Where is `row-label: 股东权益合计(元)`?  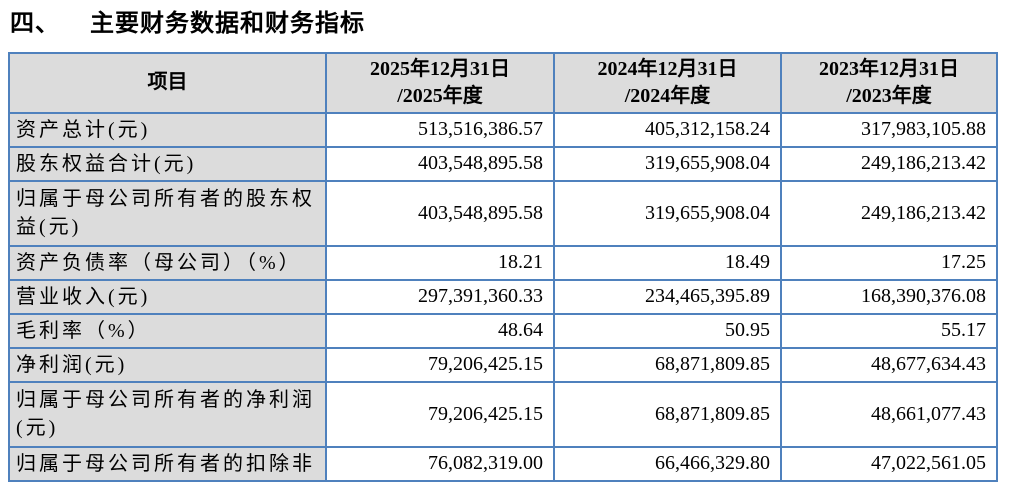
row-label: 股东权益合计(元) is located at coordinates (167, 163).